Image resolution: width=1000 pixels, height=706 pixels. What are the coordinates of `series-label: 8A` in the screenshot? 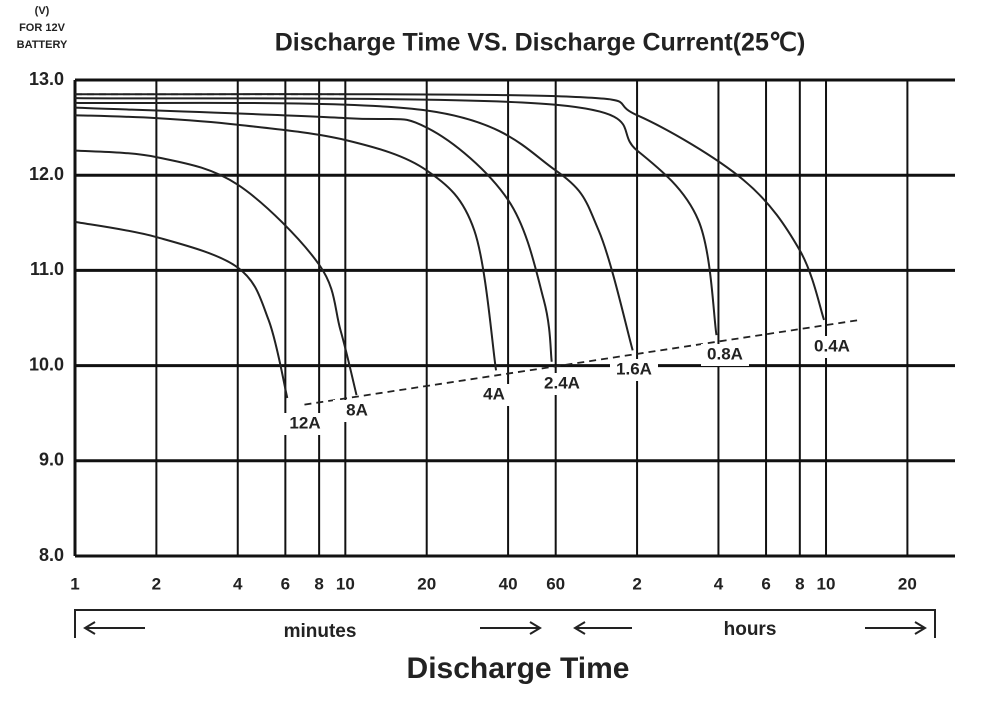 It's located at (357, 409).